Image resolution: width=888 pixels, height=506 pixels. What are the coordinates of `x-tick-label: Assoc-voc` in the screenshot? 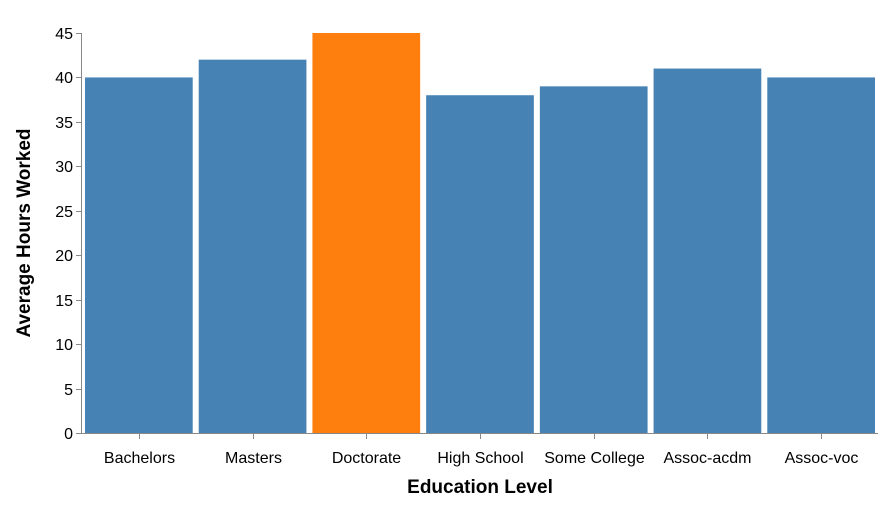 It's located at (822, 458).